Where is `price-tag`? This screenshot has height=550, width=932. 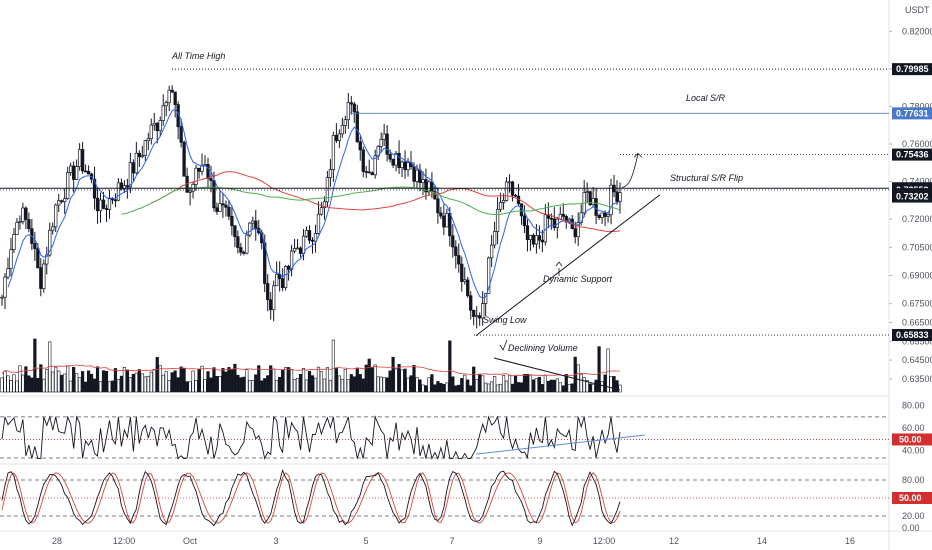 price-tag is located at coordinates (912, 335).